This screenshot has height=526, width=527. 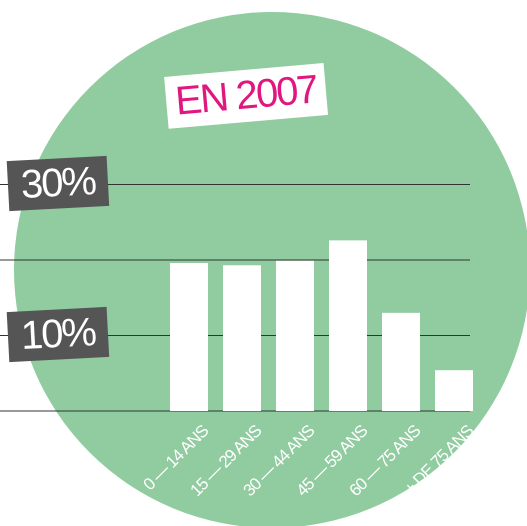 I want to click on y-tick: 30%, so click(x=58, y=183).